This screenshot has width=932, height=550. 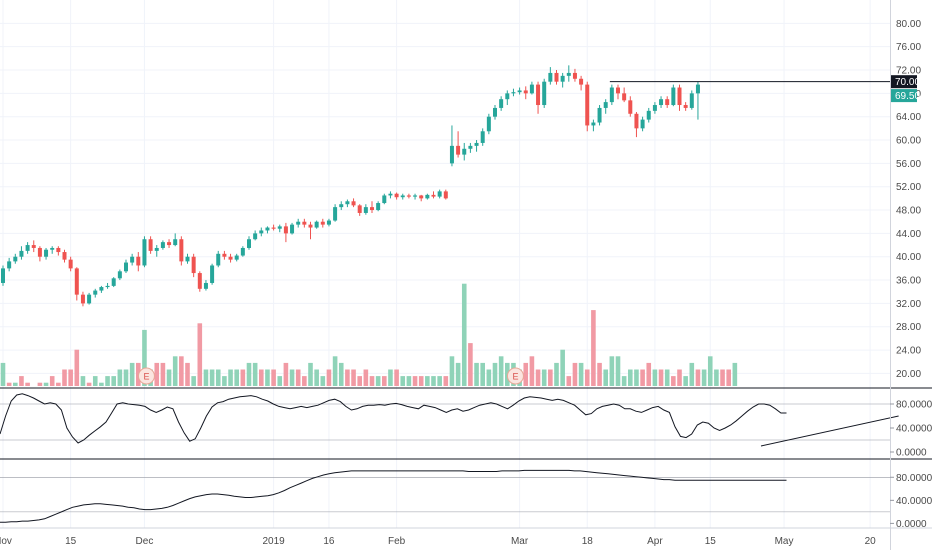 I want to click on time-tick-label: 16, so click(x=329, y=541).